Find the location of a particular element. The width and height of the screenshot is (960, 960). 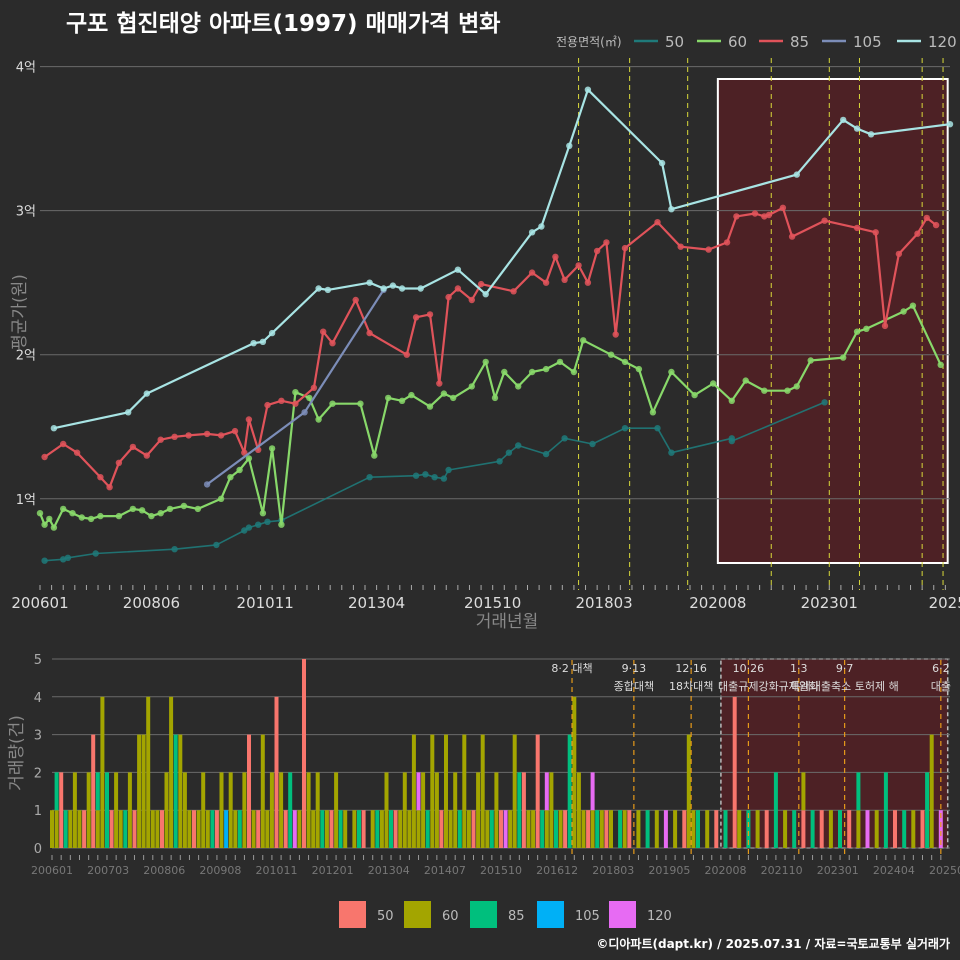

y-axis-title: 평균가(원) is located at coordinates (20, 312).